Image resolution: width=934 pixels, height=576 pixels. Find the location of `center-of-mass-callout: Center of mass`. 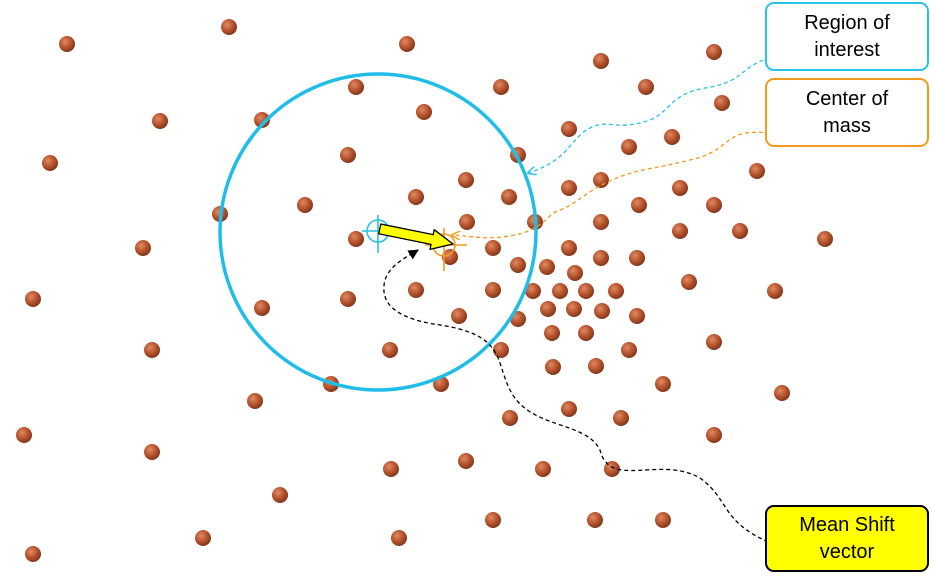

center-of-mass-callout: Center of mass is located at coordinates (847, 112).